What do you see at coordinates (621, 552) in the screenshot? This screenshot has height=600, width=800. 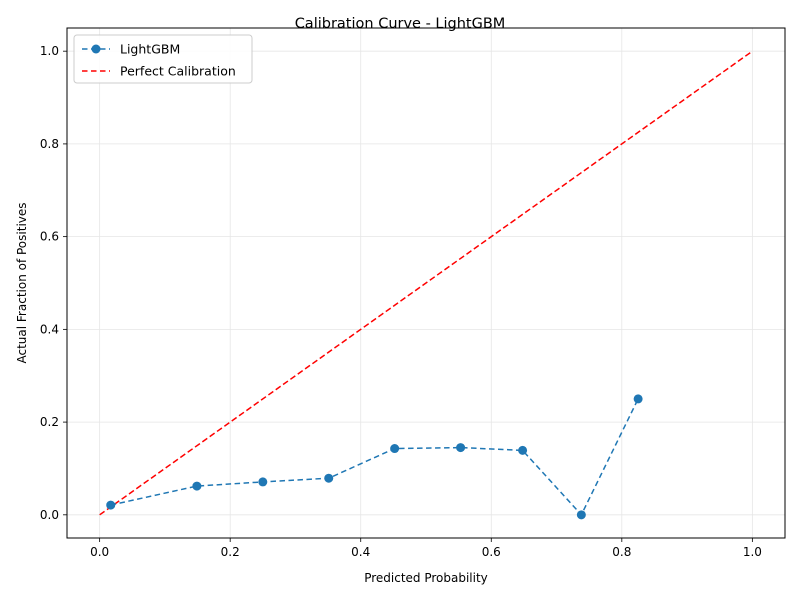 I see `x-tick-label: 0.8` at bounding box center [621, 552].